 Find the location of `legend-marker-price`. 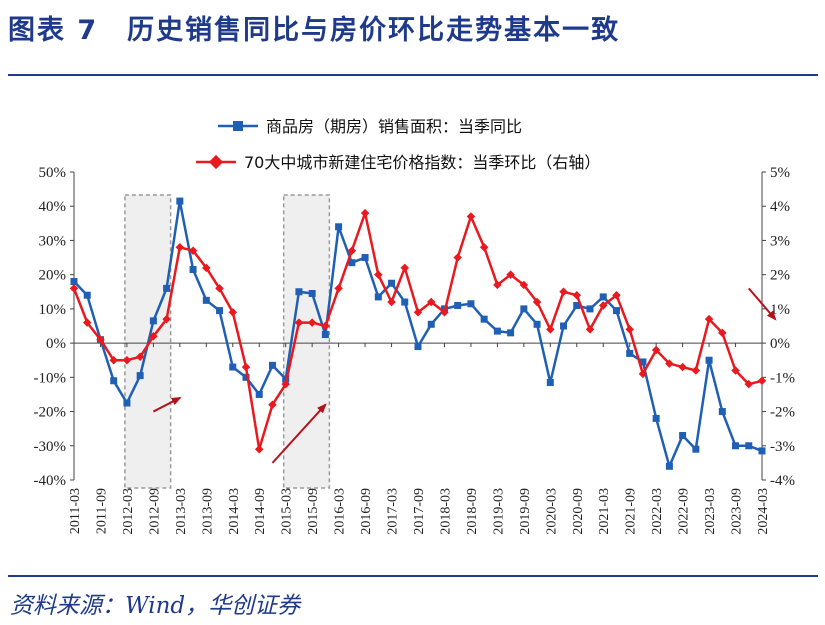

legend-marker-price is located at coordinates (216, 162).